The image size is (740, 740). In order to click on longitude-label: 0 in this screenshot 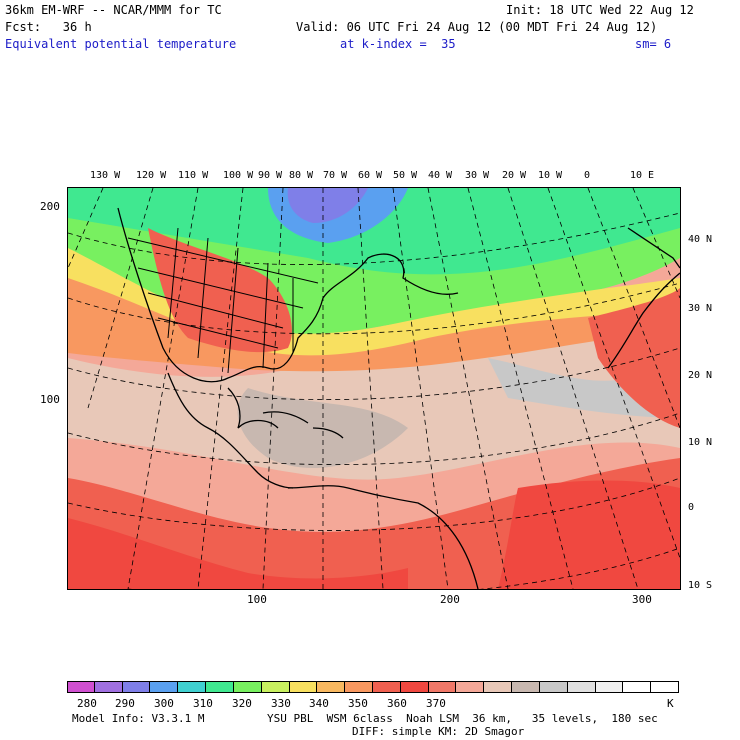, I will do `click(587, 175)`.